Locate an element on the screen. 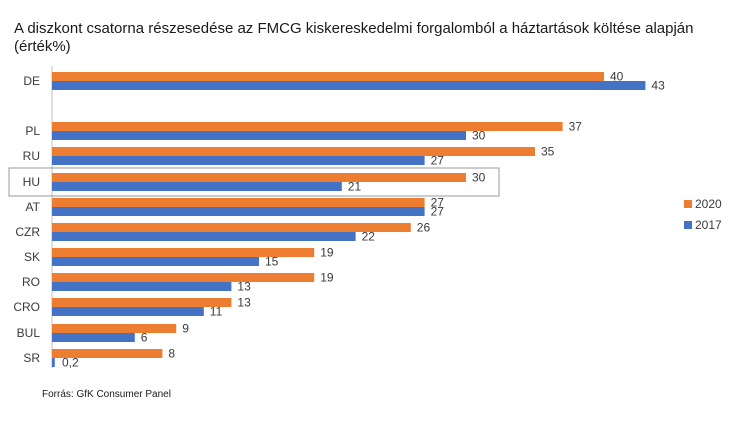 The image size is (747, 425). bar-2017-sk is located at coordinates (155, 261).